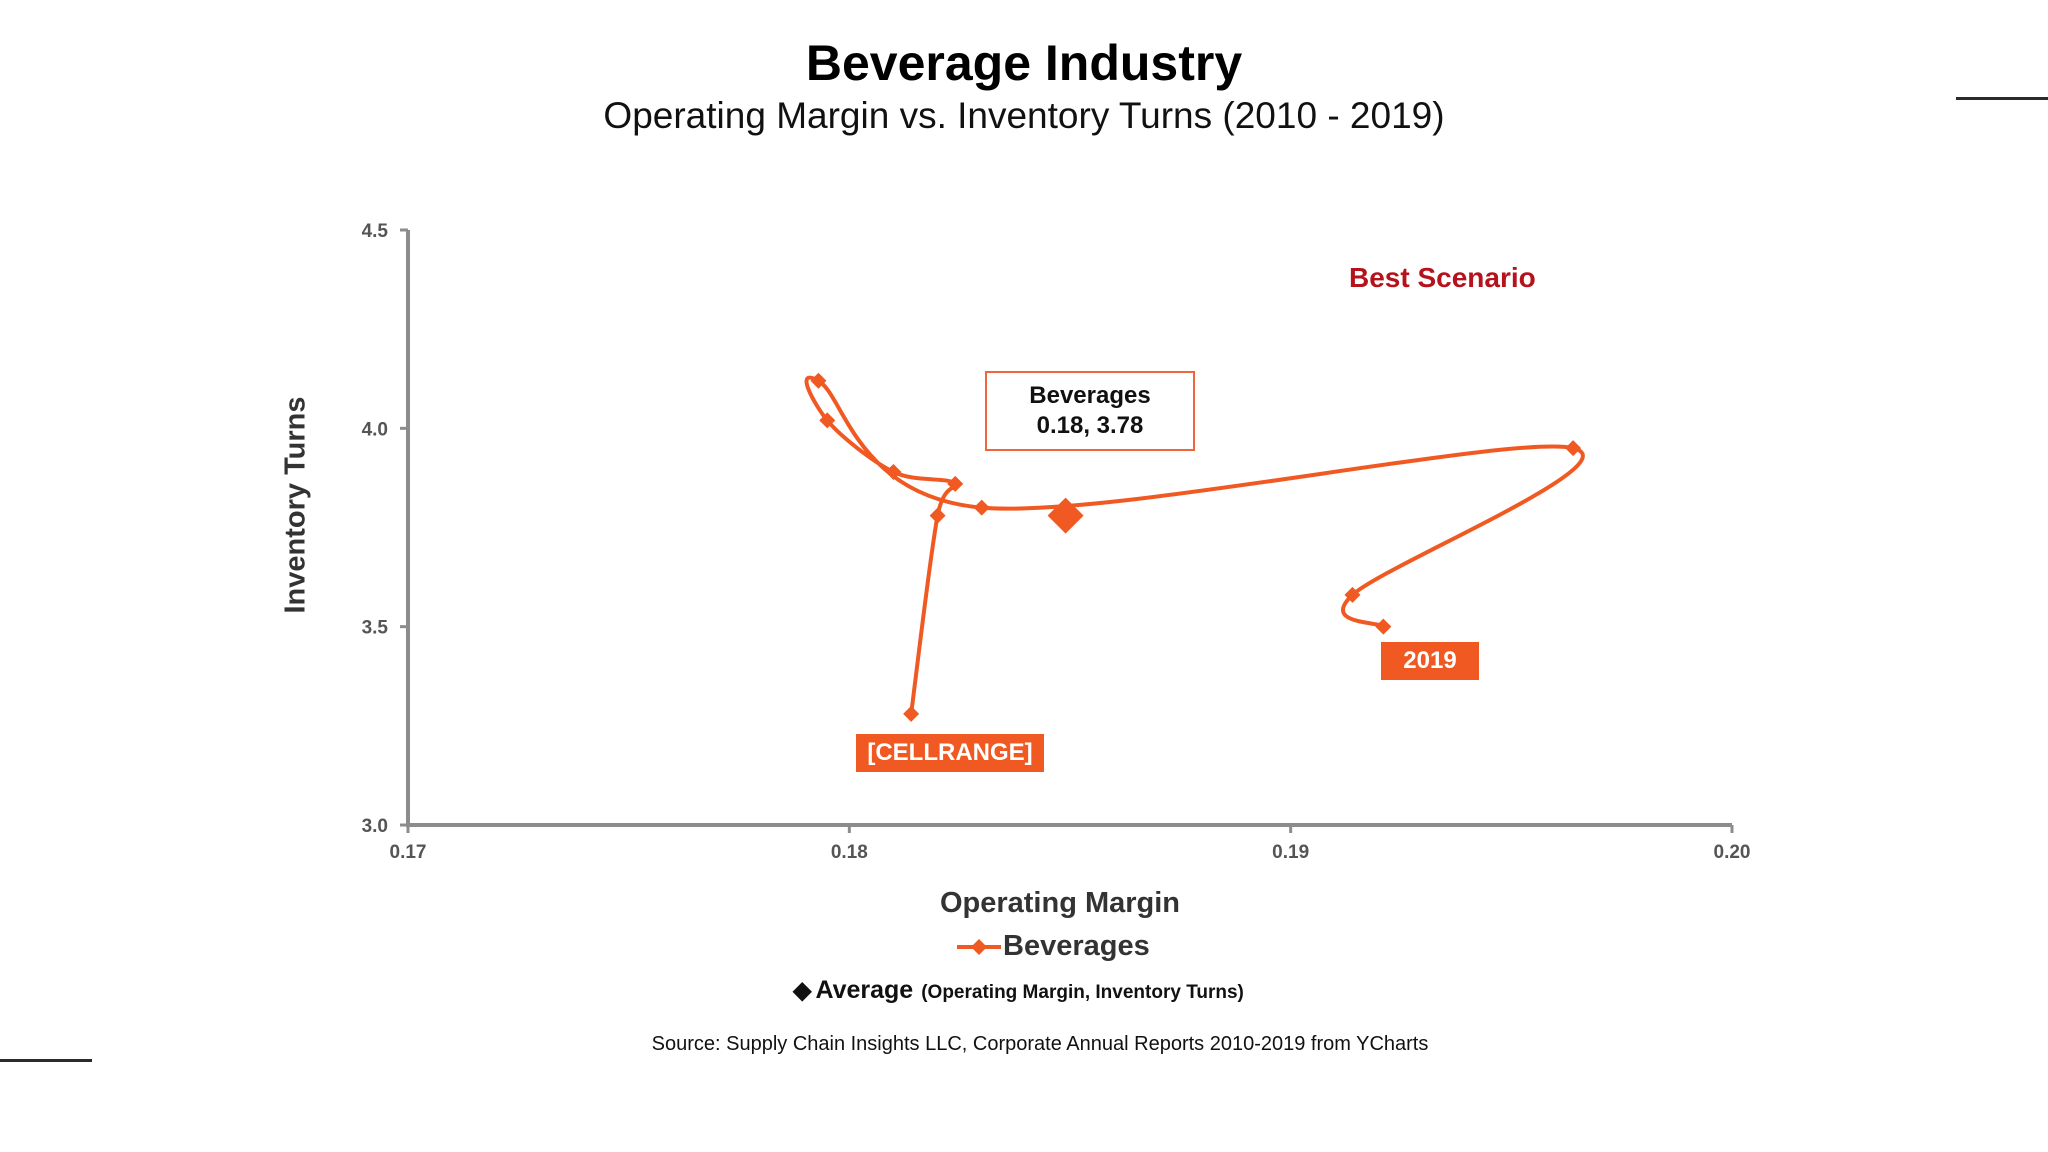 The height and width of the screenshot is (1152, 2048). I want to click on y-tick-label: 3.5, so click(375, 628).